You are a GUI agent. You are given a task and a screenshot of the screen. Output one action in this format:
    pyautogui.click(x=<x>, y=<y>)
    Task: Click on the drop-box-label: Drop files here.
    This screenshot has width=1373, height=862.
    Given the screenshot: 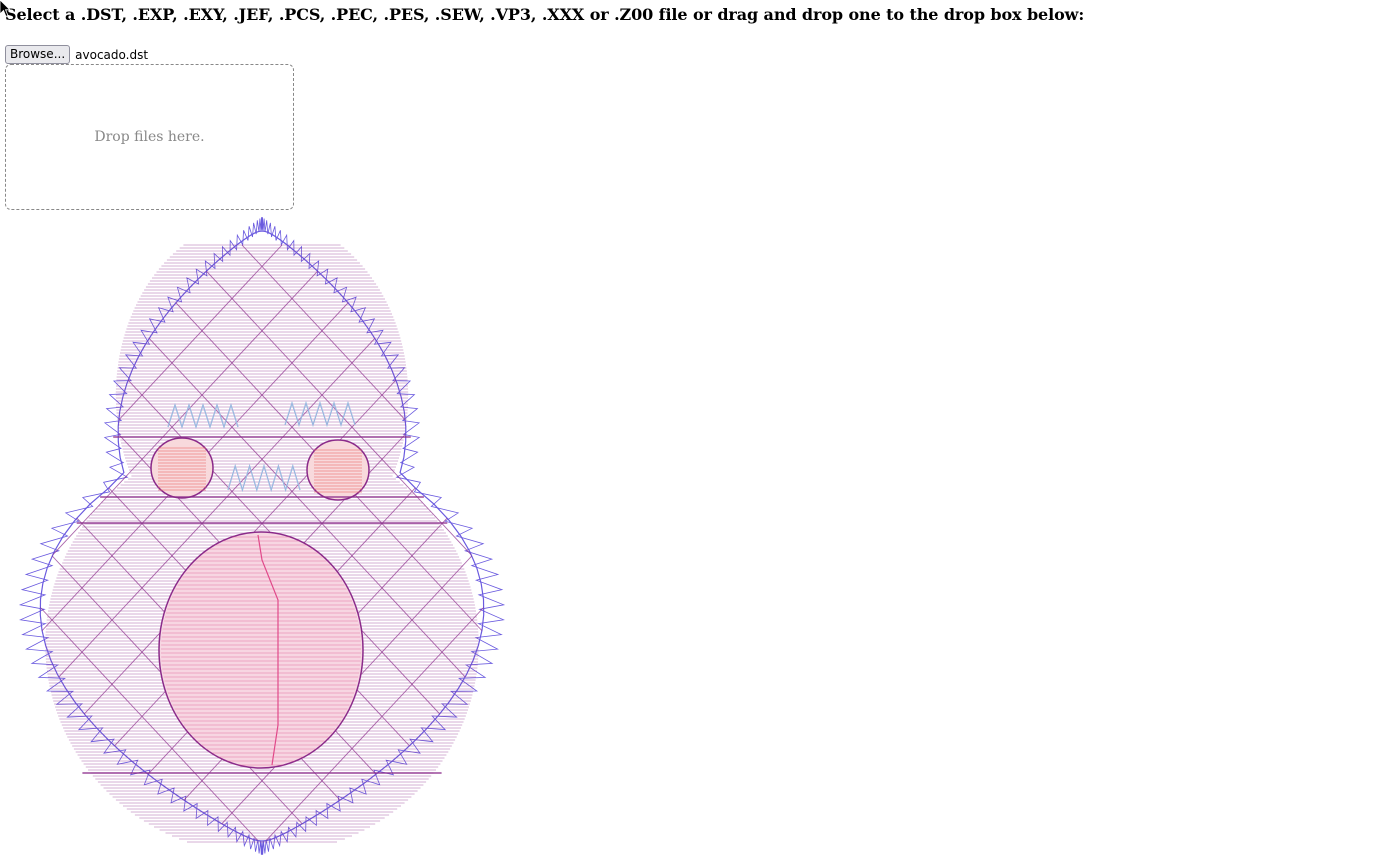 What is the action you would take?
    pyautogui.click(x=149, y=137)
    